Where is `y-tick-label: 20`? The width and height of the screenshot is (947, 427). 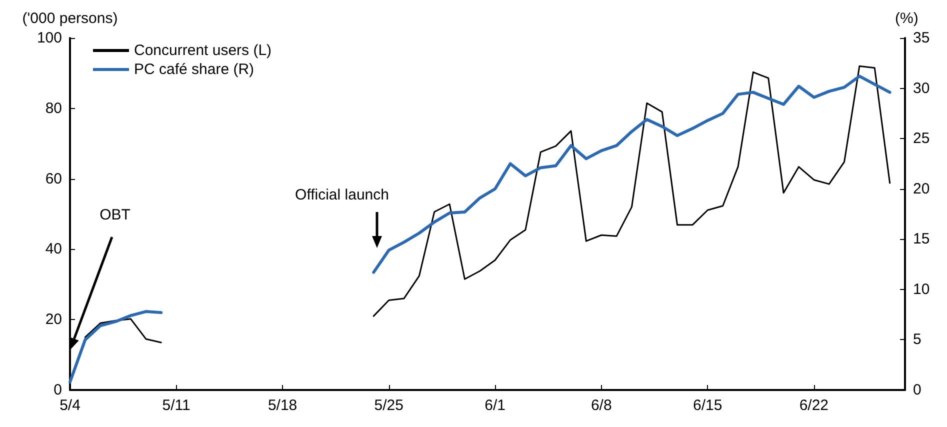
y-tick-label: 20 is located at coordinates (53, 319).